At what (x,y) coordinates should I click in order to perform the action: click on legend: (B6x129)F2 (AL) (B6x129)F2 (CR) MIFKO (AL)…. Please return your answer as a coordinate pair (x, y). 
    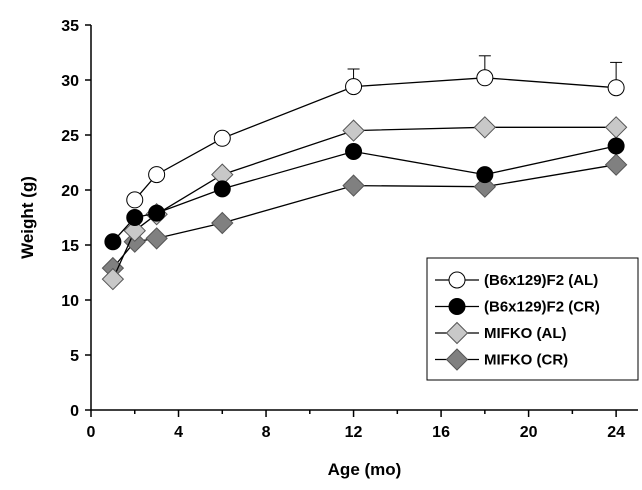
    Looking at the image, I should click on (532, 319).